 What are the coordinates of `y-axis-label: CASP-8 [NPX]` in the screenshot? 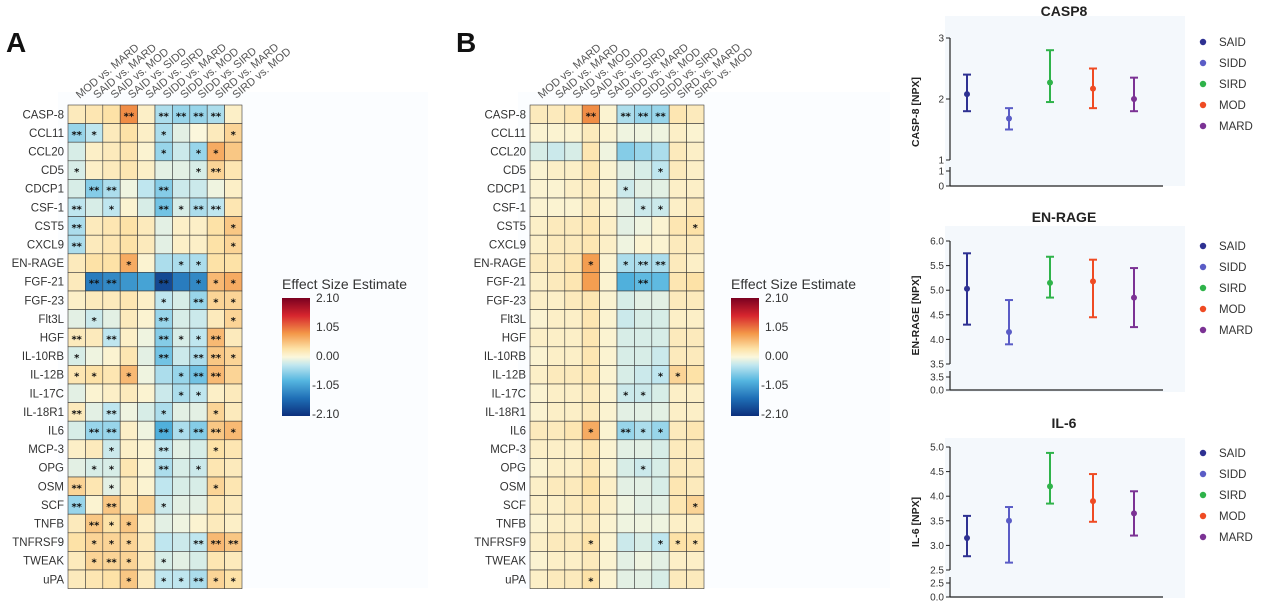 It's located at (916, 112).